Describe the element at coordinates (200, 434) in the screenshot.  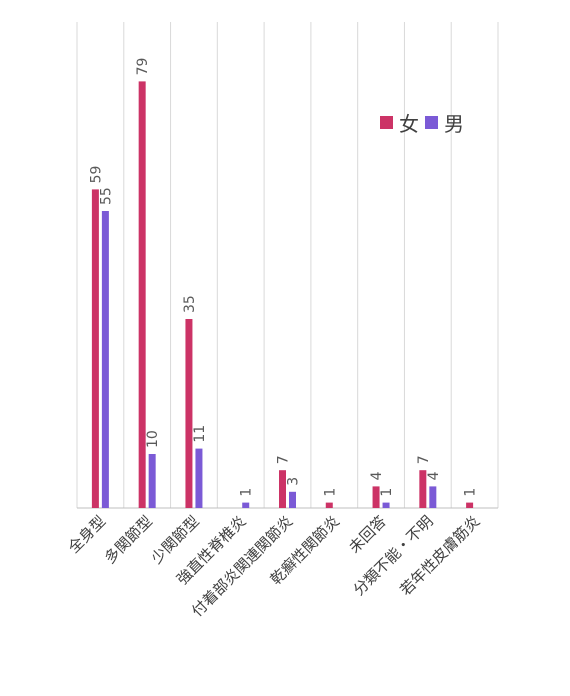
I see `data-label-male: 11` at that location.